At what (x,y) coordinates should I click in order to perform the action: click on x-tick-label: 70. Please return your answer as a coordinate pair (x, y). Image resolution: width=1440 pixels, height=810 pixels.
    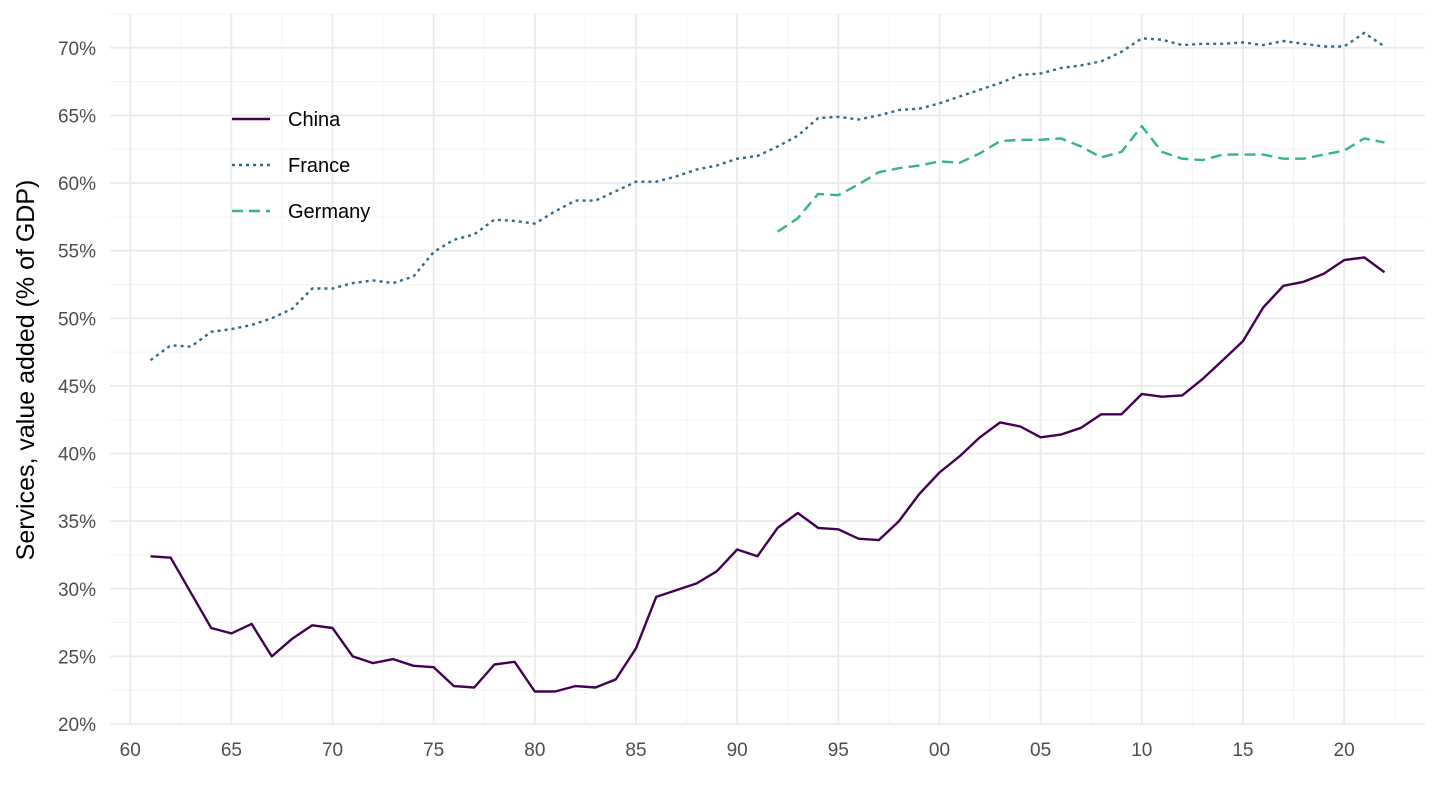
    Looking at the image, I should click on (332, 750).